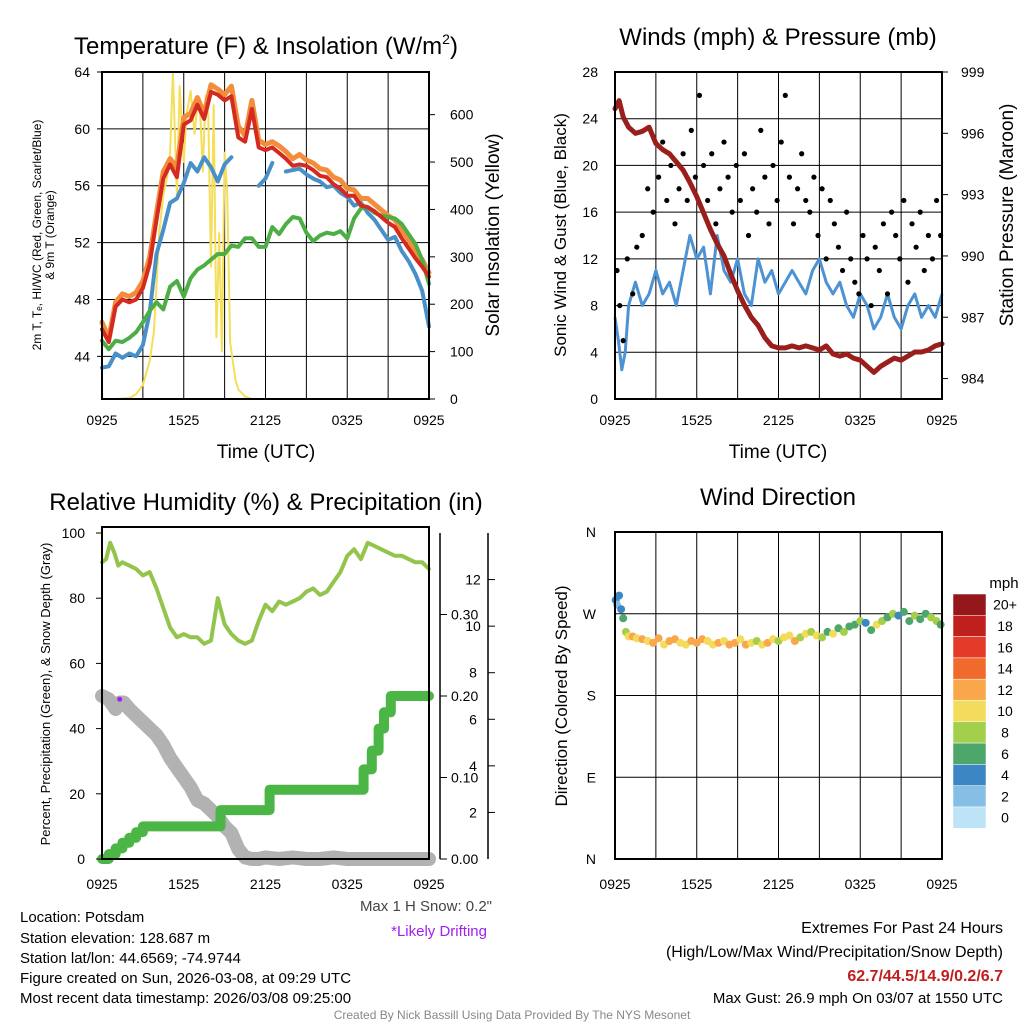  Describe the element at coordinates (462, 304) in the screenshot. I see `temp-y2-tick-label: 200` at that location.